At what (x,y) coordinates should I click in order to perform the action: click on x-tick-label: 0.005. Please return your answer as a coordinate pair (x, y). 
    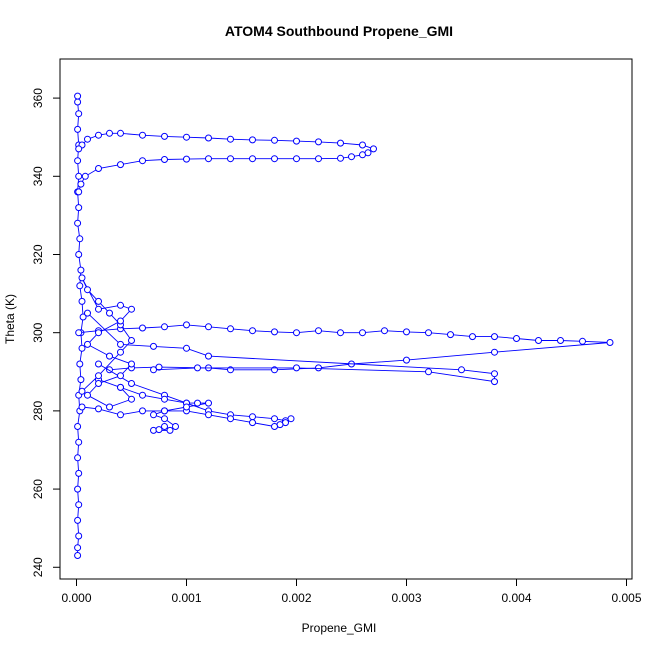
    Looking at the image, I should click on (626, 598).